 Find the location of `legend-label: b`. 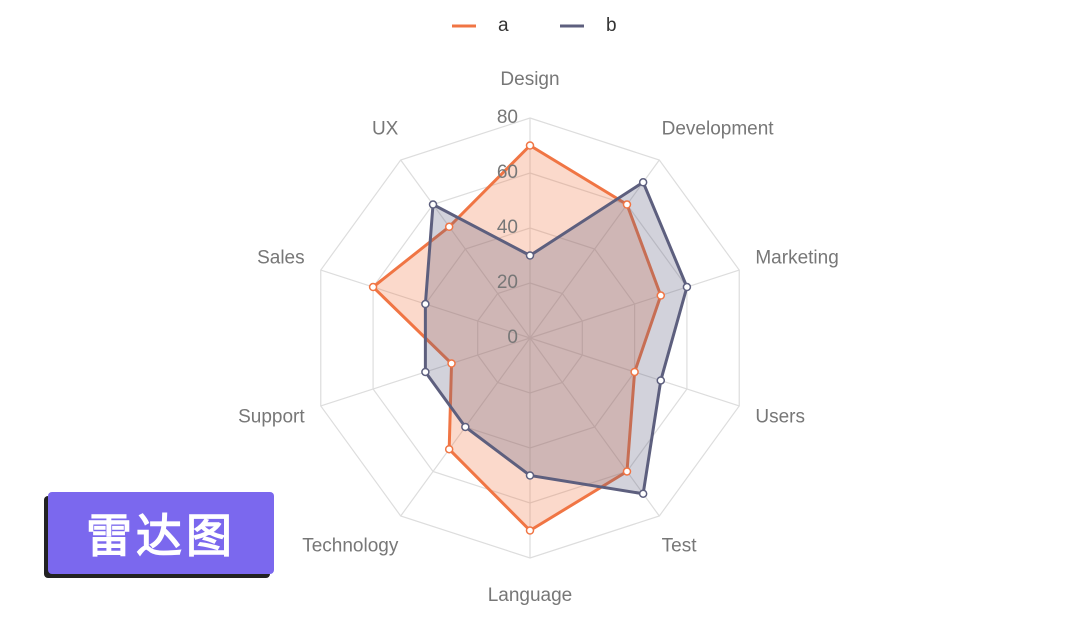

legend-label: b is located at coordinates (611, 25).